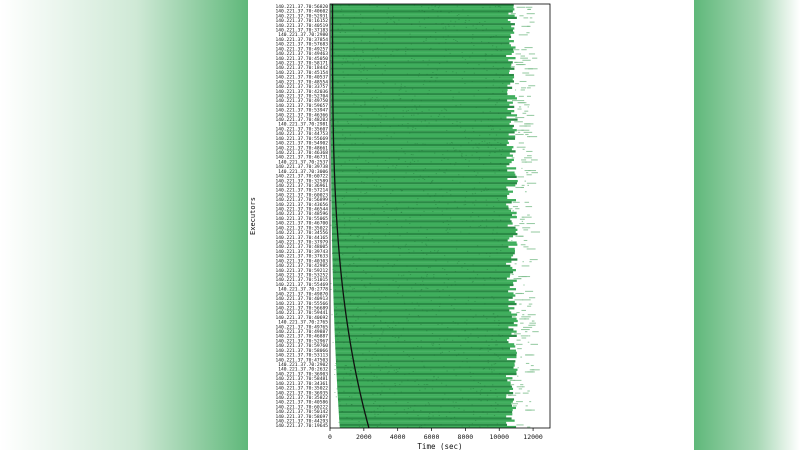  I want to click on executor-label: 140.221.37.70:55065, so click(301, 219).